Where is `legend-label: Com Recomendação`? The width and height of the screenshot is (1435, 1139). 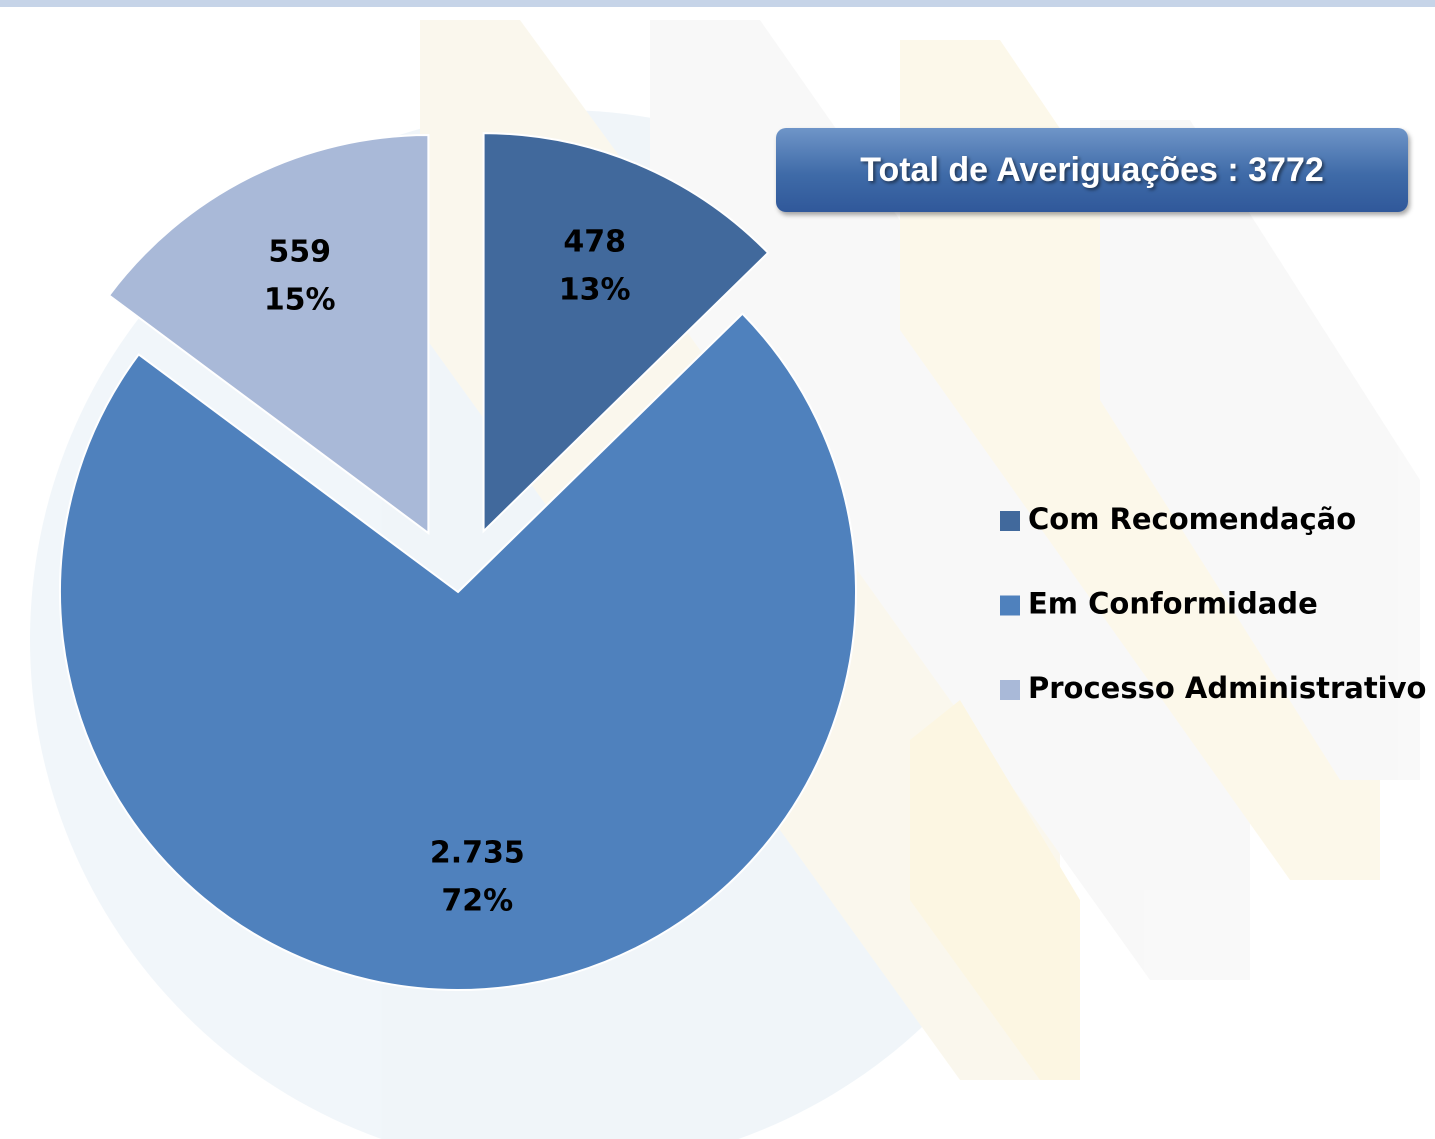 legend-label: Com Recomendação is located at coordinates (1192, 519).